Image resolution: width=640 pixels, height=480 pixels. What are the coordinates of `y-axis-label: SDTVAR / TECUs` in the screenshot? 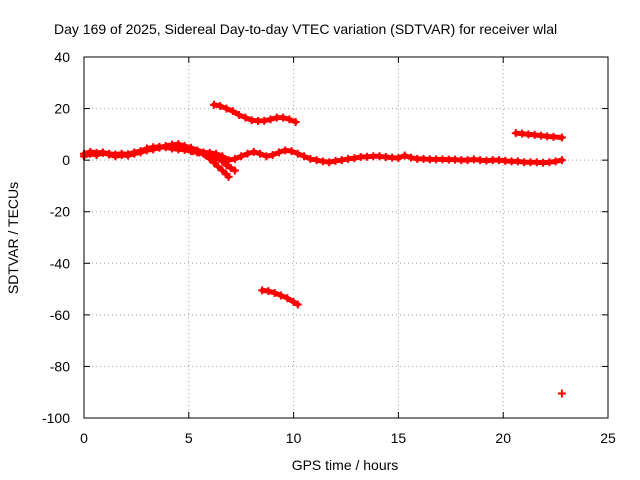 It's located at (13, 238).